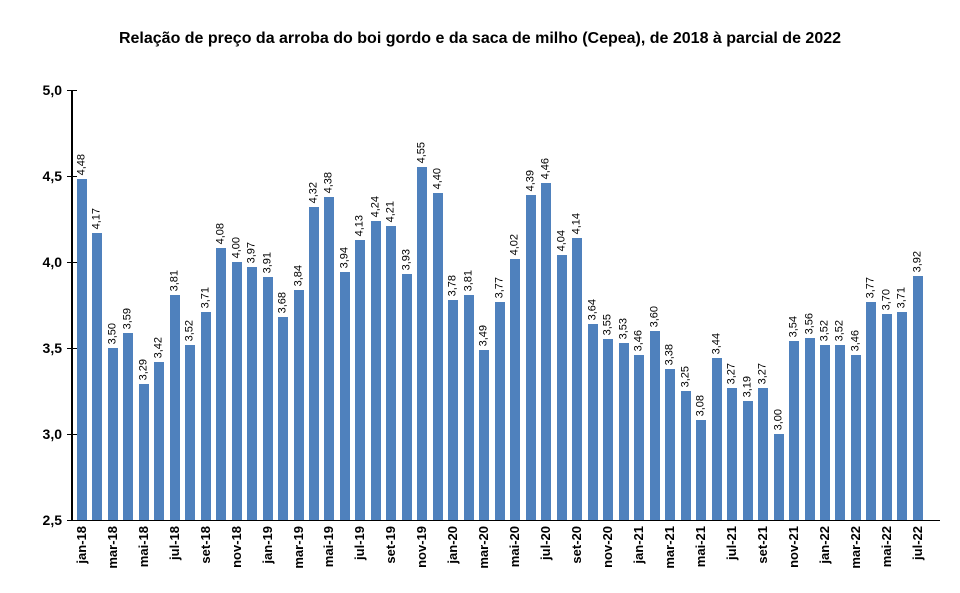 The image size is (960, 593). Describe the element at coordinates (205, 305) in the screenshot. I see `bar-slot: 3,71` at that location.